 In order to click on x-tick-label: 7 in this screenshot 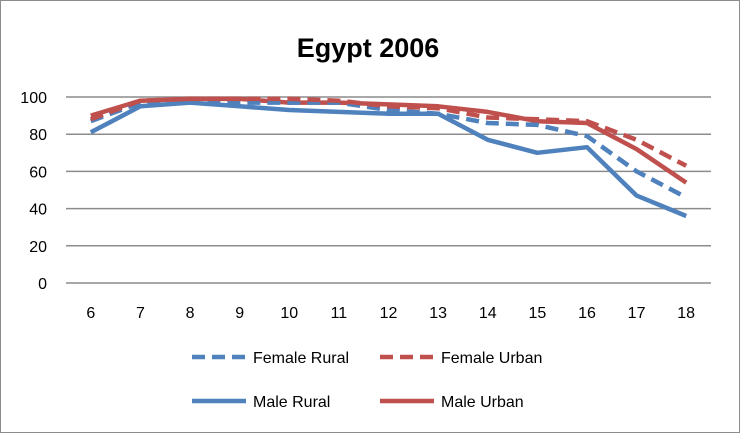, I will do `click(140, 313)`.